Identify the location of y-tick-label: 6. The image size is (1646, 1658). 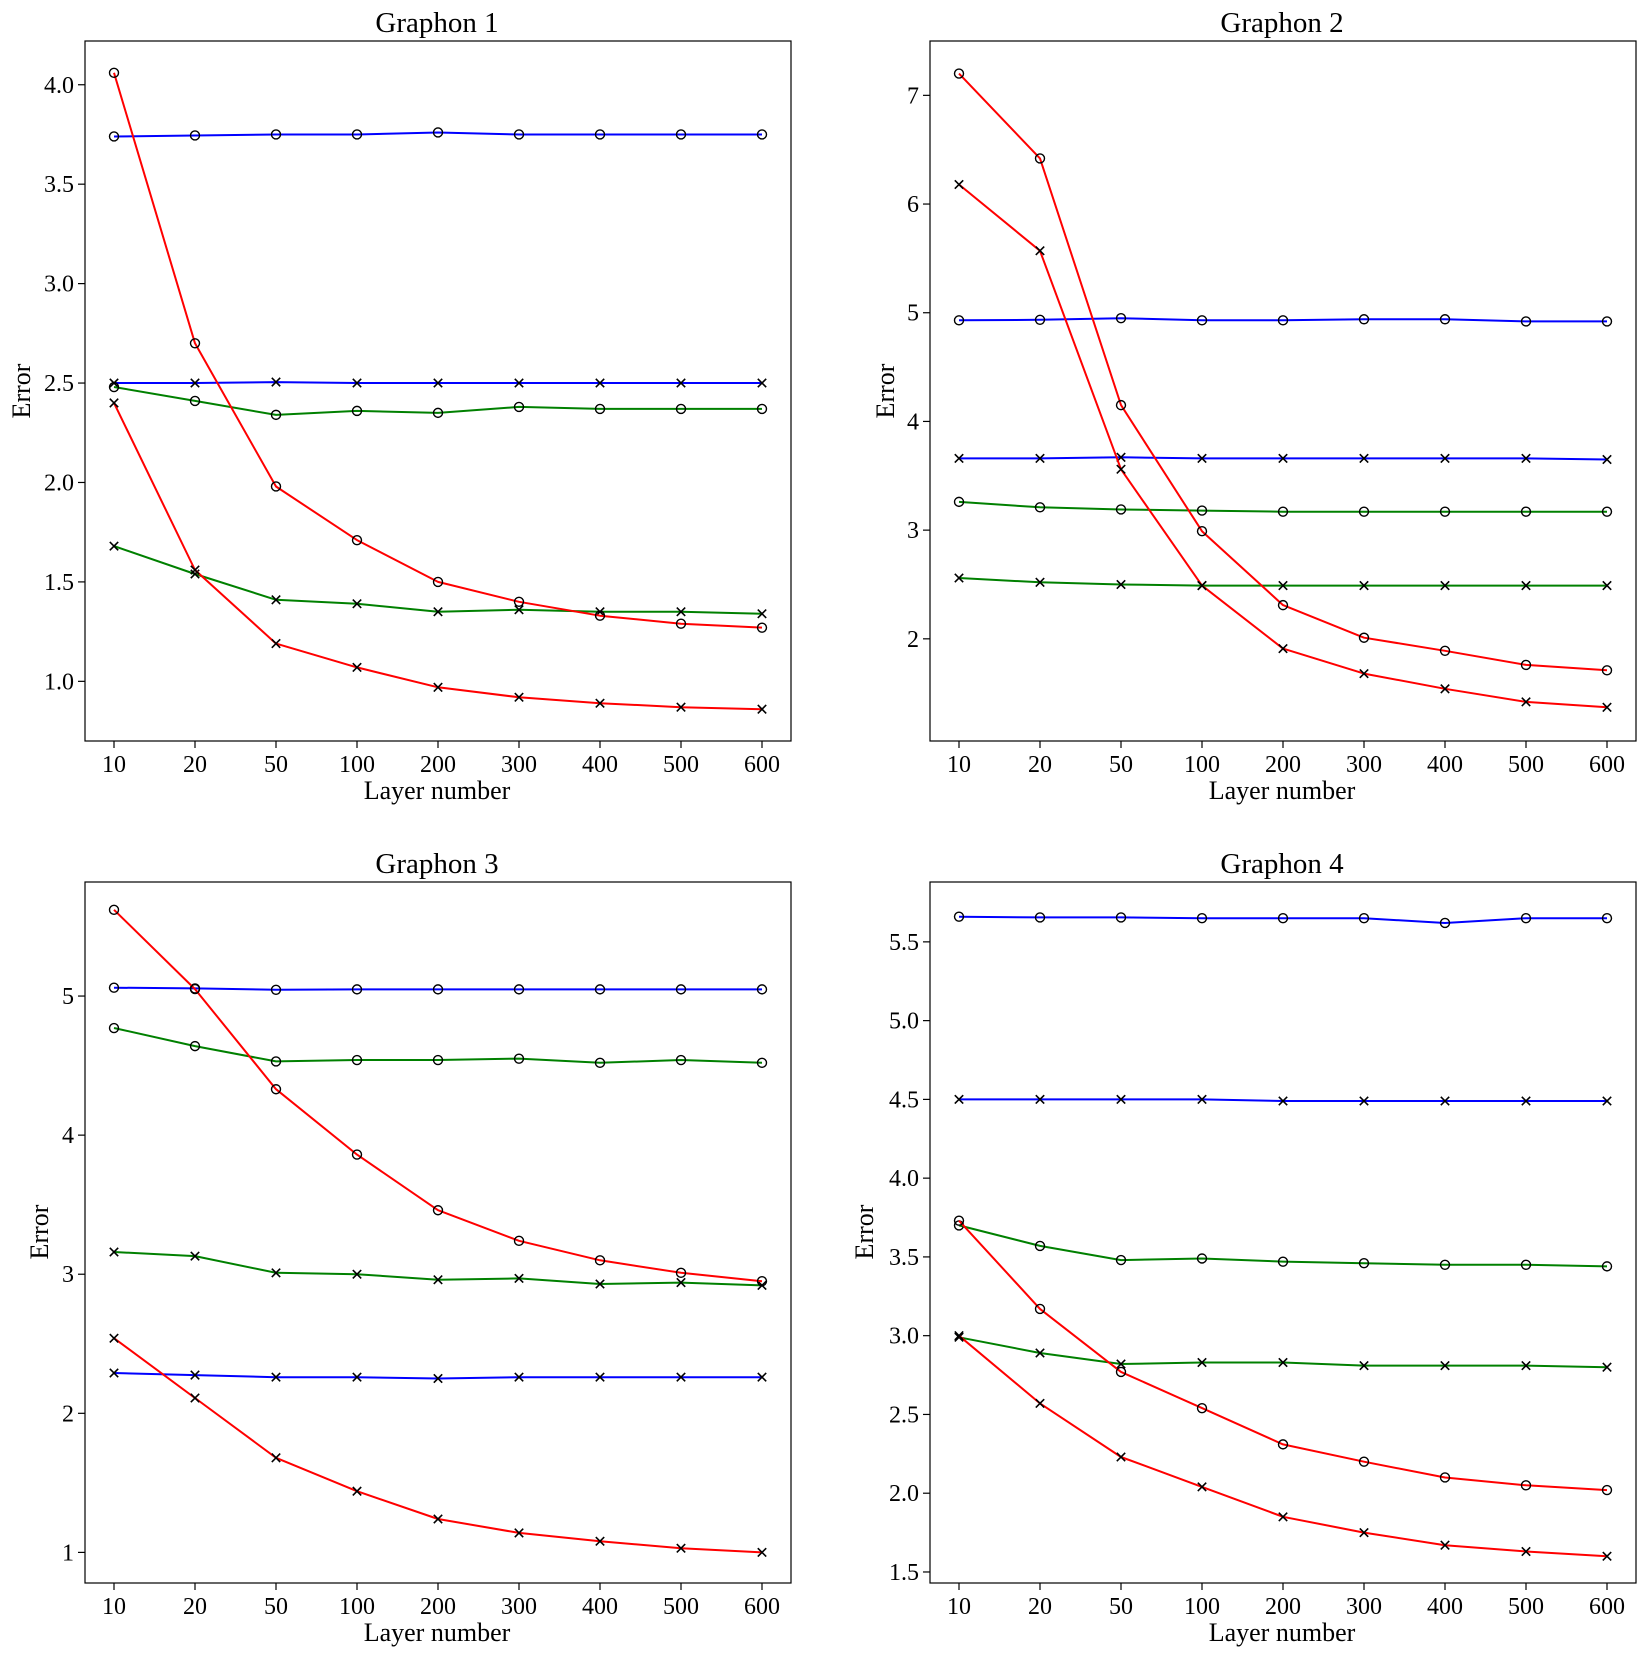
(913, 205).